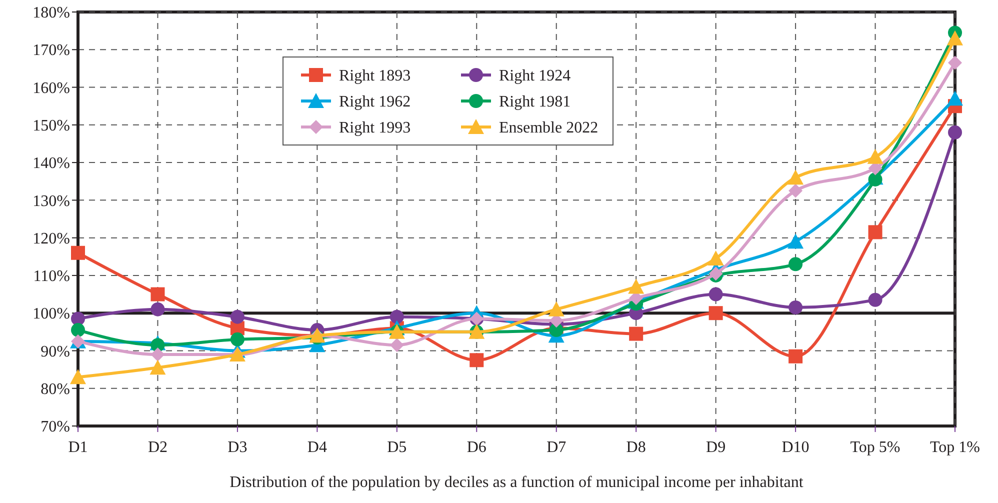 This screenshot has height=503, width=998. What do you see at coordinates (51, 13) in the screenshot?
I see `y-tick-label: 180%` at bounding box center [51, 13].